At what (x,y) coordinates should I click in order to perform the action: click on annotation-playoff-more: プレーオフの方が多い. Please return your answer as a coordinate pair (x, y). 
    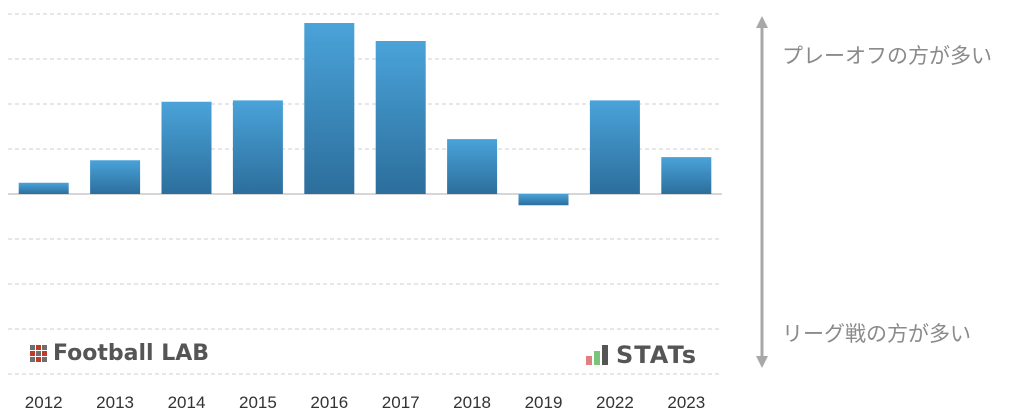
    Looking at the image, I should click on (887, 56).